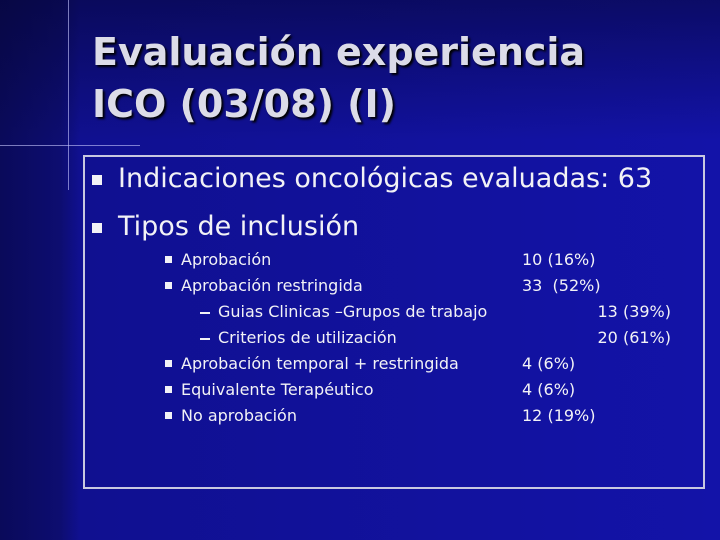 This screenshot has width=720, height=540. Describe the element at coordinates (272, 285) in the screenshot. I see `item-label: Aprobación restringida` at that location.